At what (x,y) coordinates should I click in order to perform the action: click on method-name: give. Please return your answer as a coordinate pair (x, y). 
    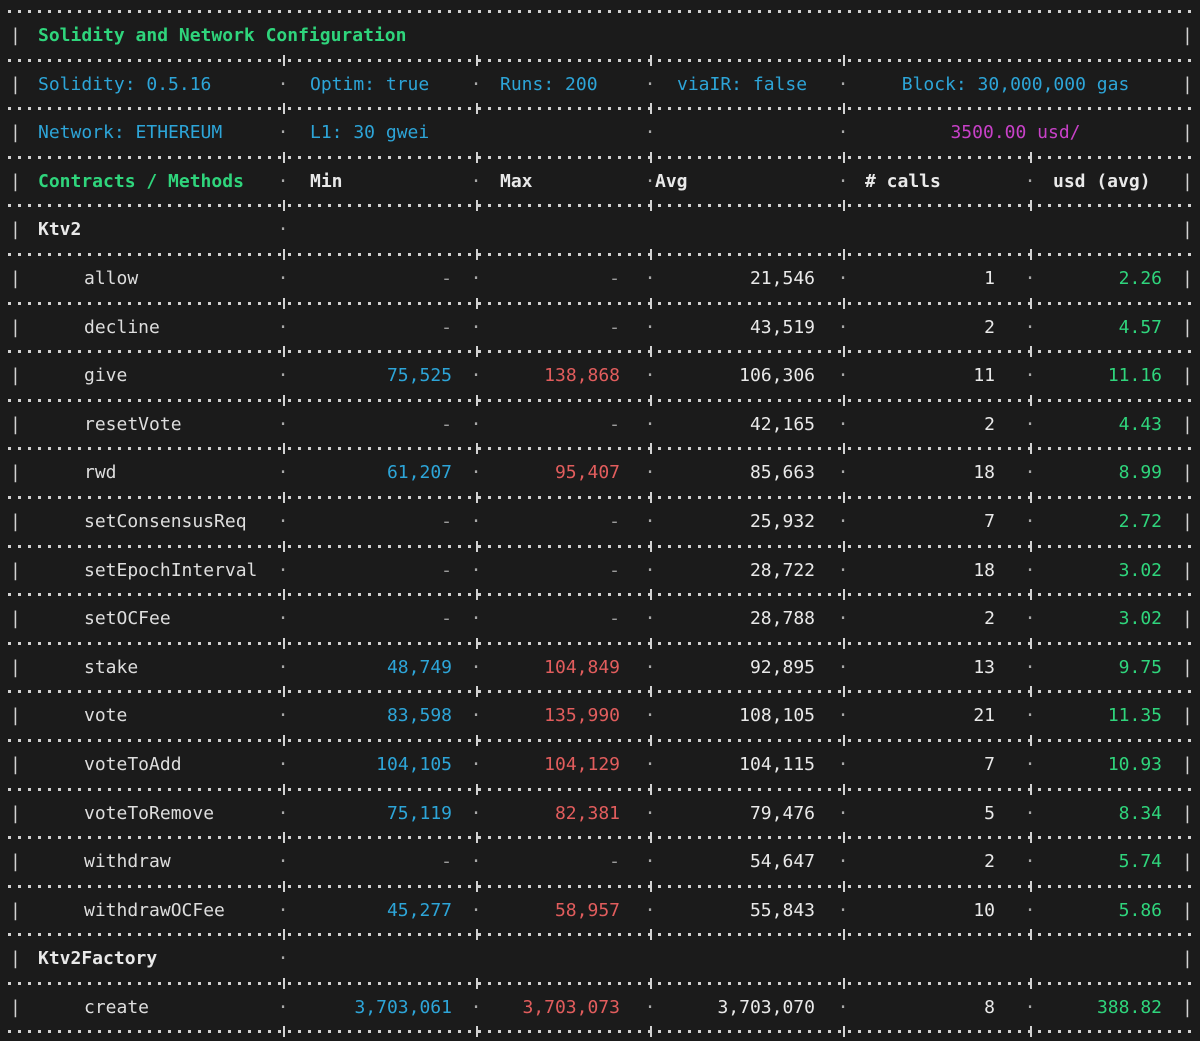
    Looking at the image, I should click on (106, 376).